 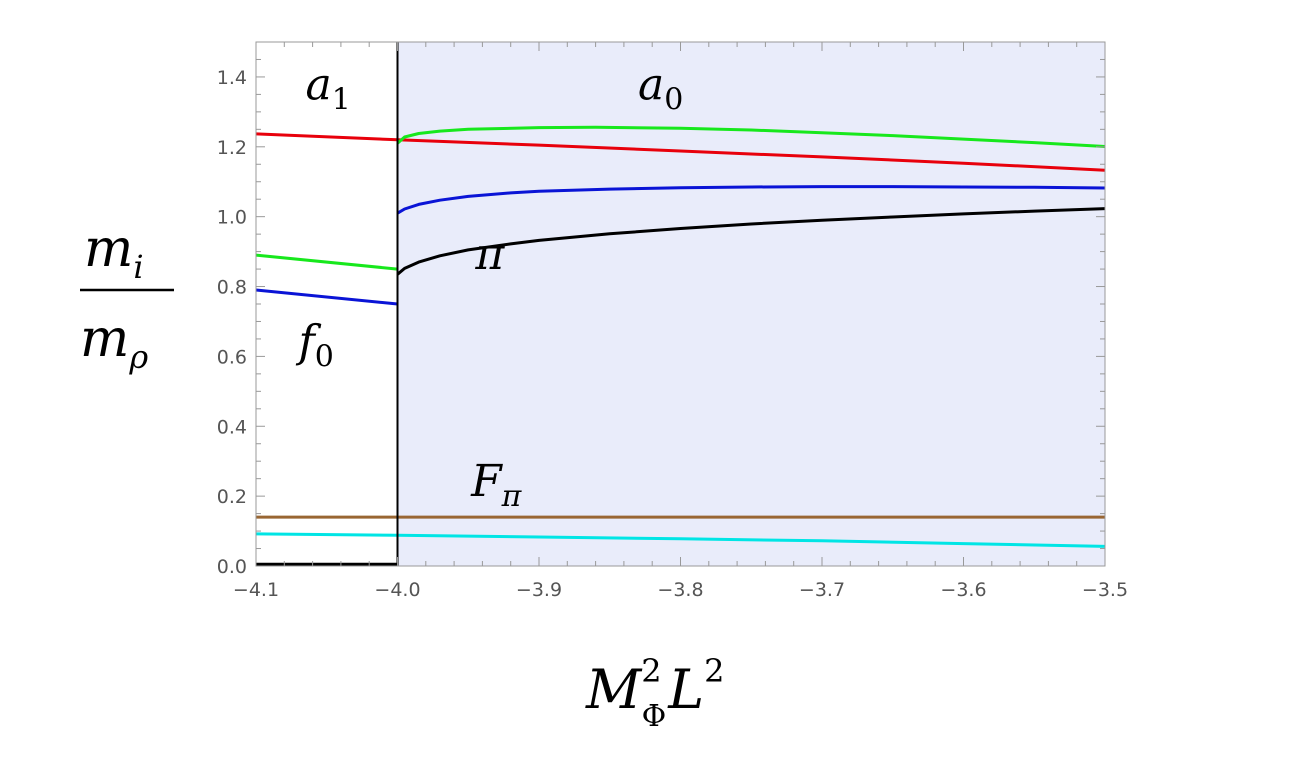 What do you see at coordinates (751, 200) in the screenshot?
I see `series-blue-right-line` at bounding box center [751, 200].